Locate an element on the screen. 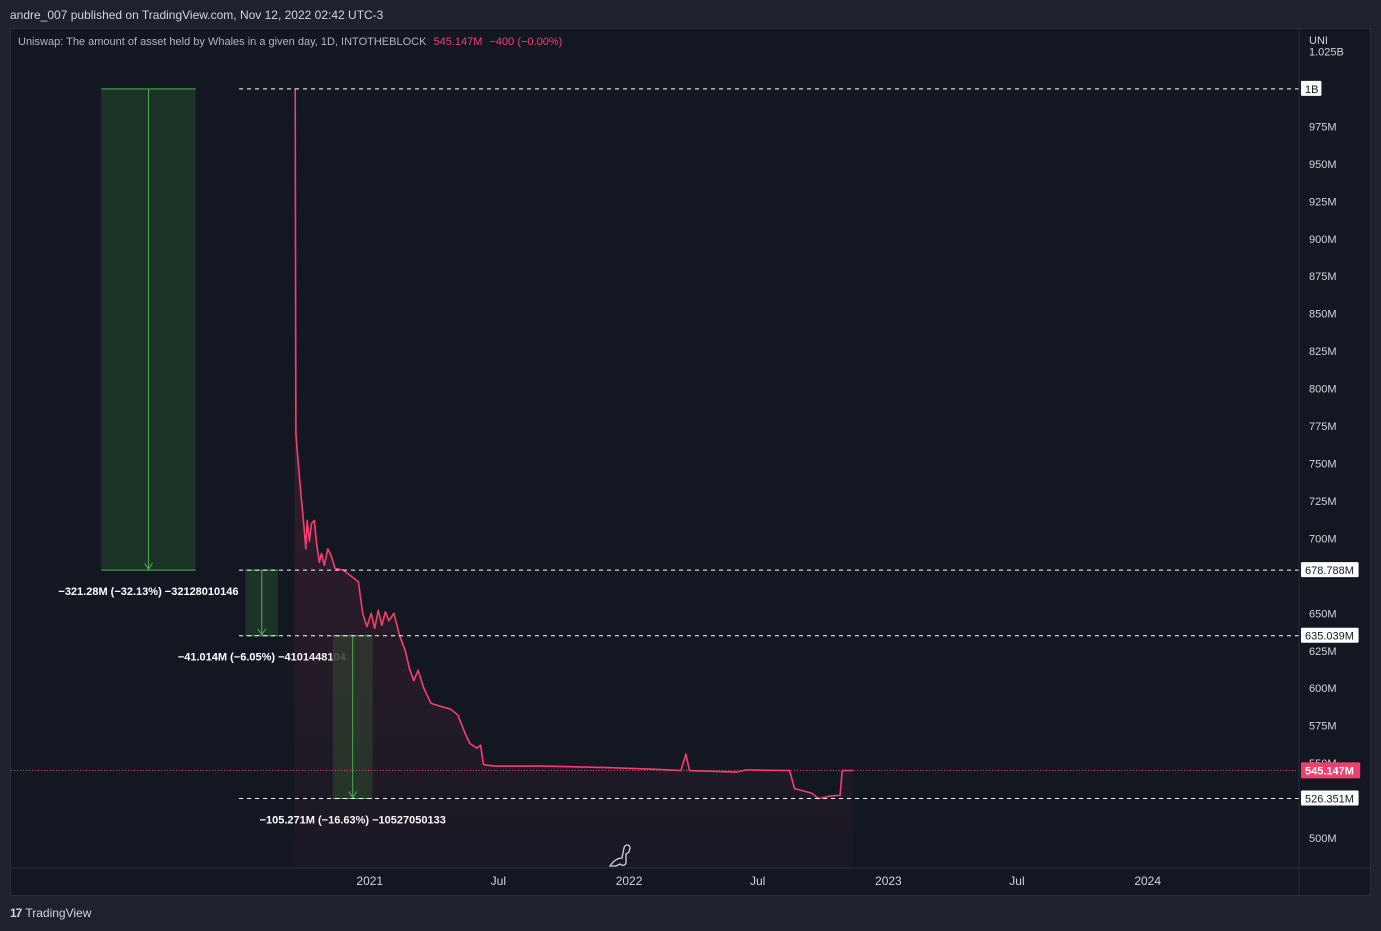 The height and width of the screenshot is (931, 1381). legend-value: 545.147M is located at coordinates (458, 42).